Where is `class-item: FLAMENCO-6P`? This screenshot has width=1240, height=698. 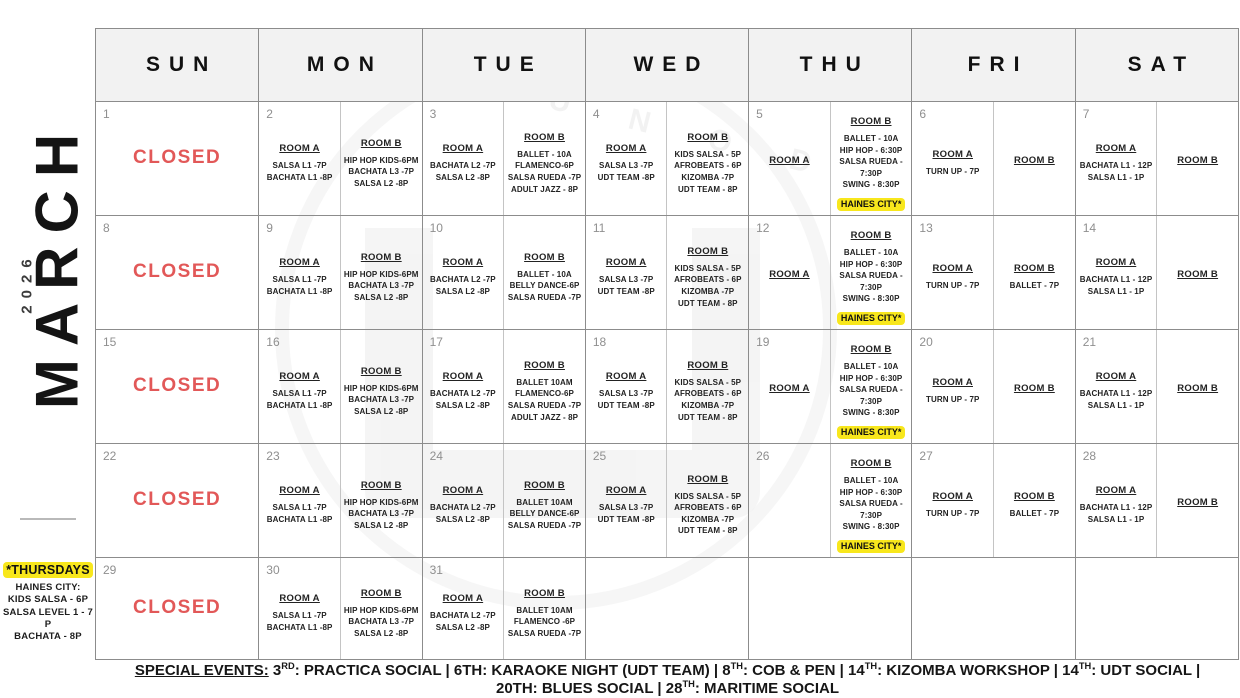
class-item: FLAMENCO-6P is located at coordinates (544, 166).